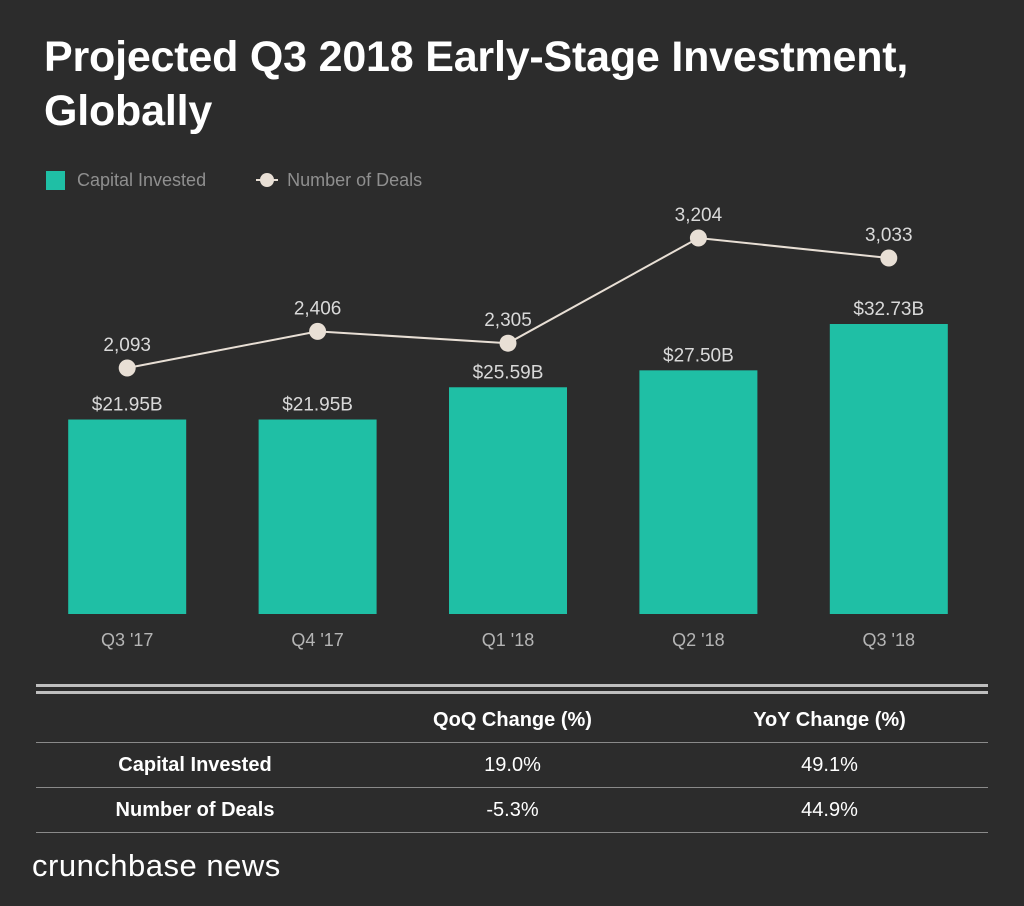 Image resolution: width=1024 pixels, height=906 pixels. I want to click on chart-legend: Capital Invested Number of Deals, so click(259, 180).